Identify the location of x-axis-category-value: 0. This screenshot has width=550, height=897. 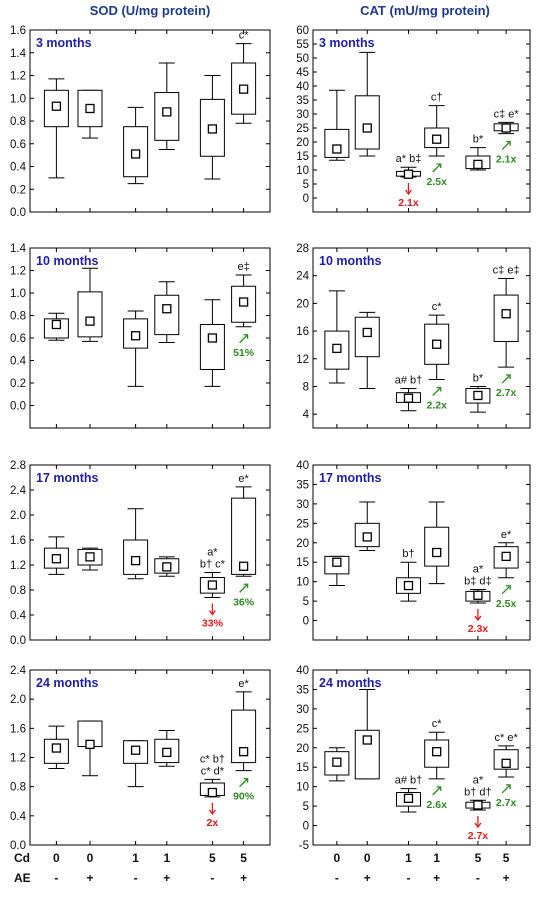
(90, 858).